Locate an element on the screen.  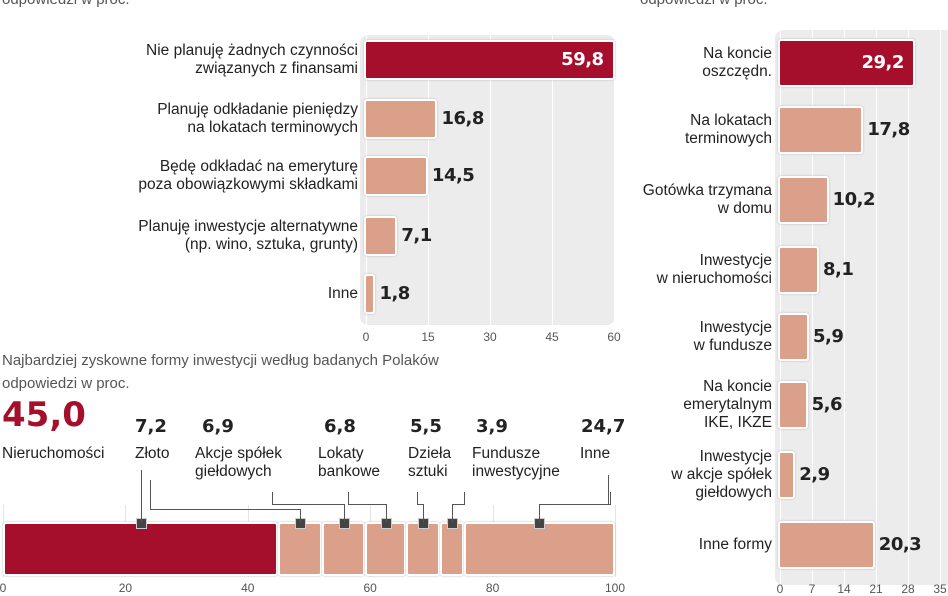
x-tick-label: 35 is located at coordinates (940, 589).